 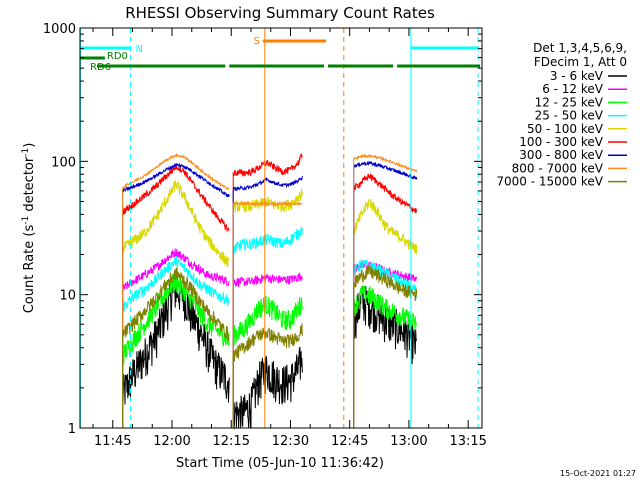 What do you see at coordinates (117, 56) in the screenshot?
I see `flag-rd0-label: RD0` at bounding box center [117, 56].